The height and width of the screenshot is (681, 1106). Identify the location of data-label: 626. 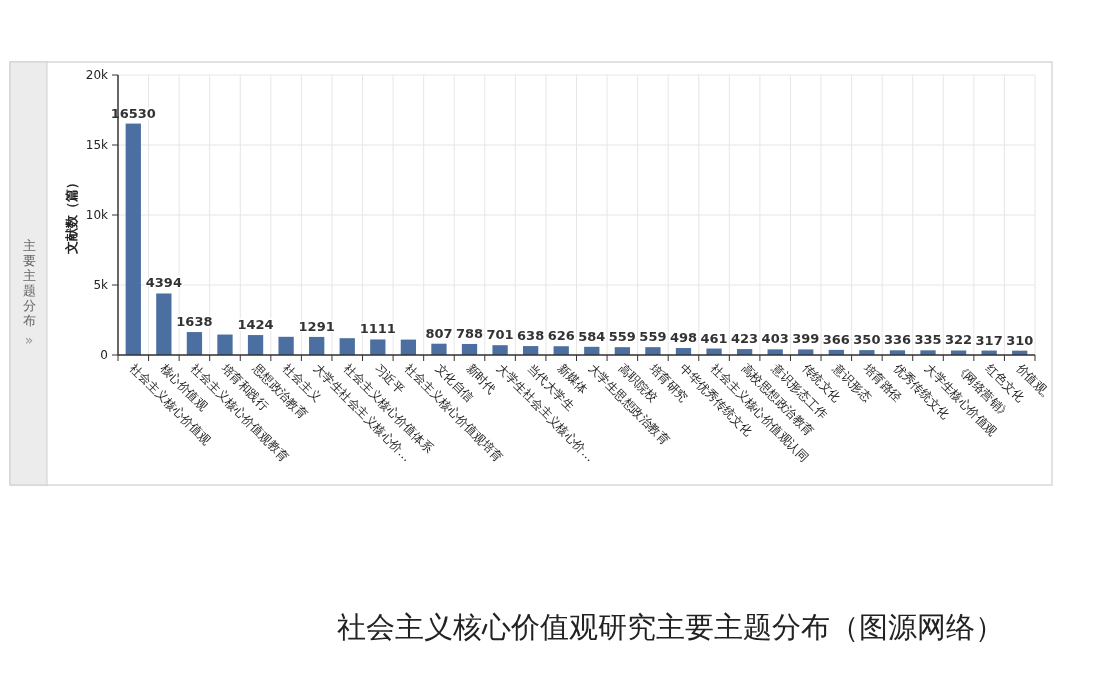
(561, 336).